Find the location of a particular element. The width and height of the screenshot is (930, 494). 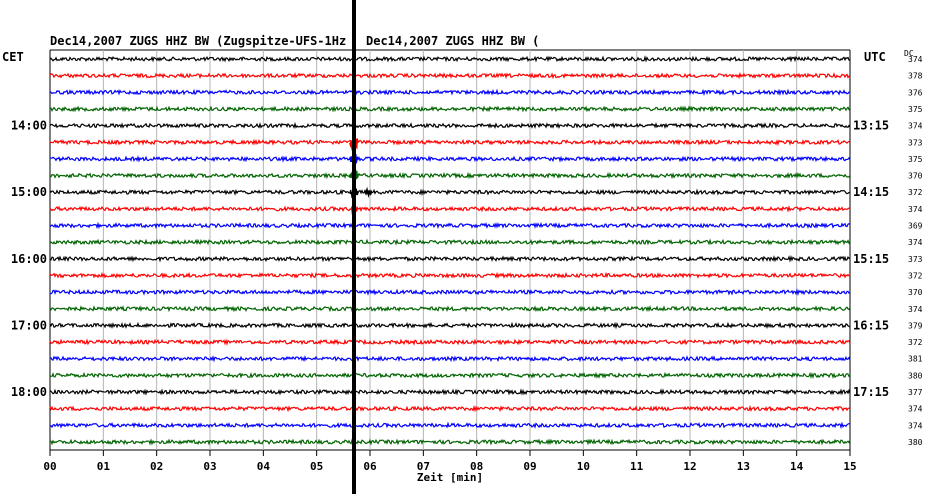

x-tick-label: 03 is located at coordinates (209, 466).